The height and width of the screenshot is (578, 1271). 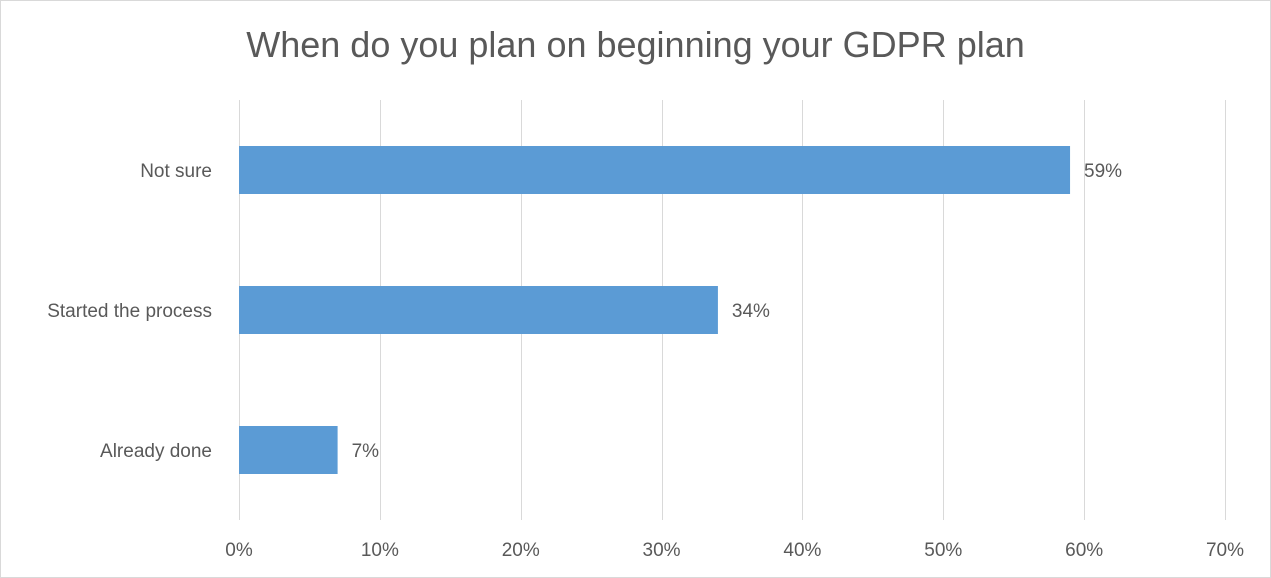 What do you see at coordinates (156, 451) in the screenshot?
I see `category-label: Already done` at bounding box center [156, 451].